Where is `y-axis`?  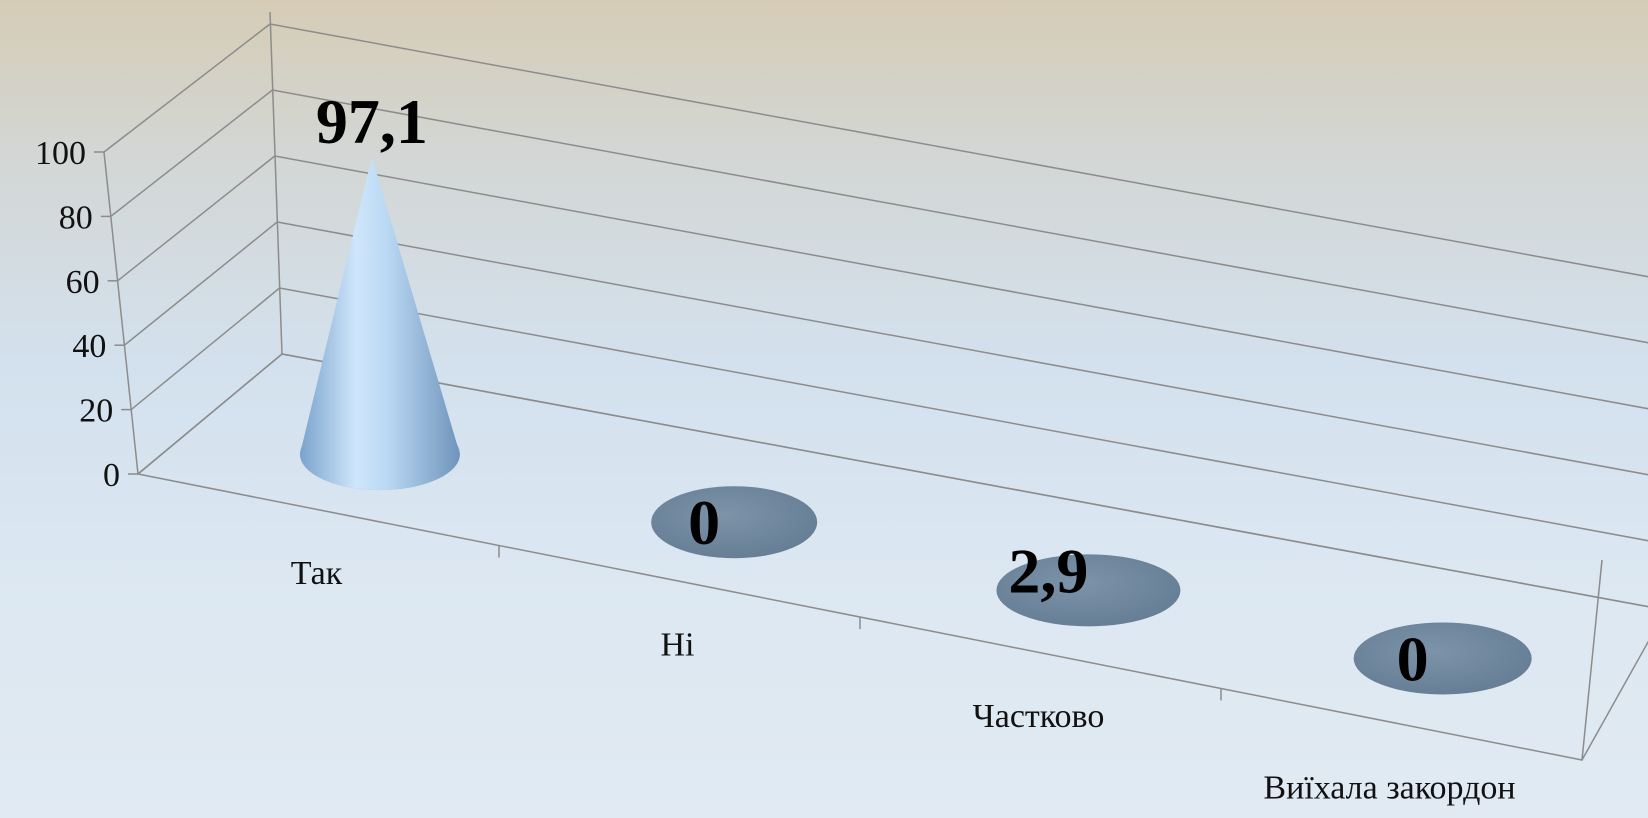
y-axis is located at coordinates (121, 313).